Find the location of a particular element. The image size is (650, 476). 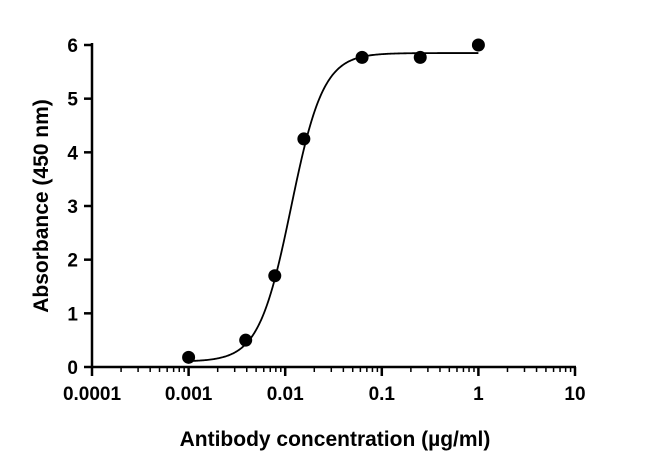

x-tick-label: 0.01 is located at coordinates (285, 394).